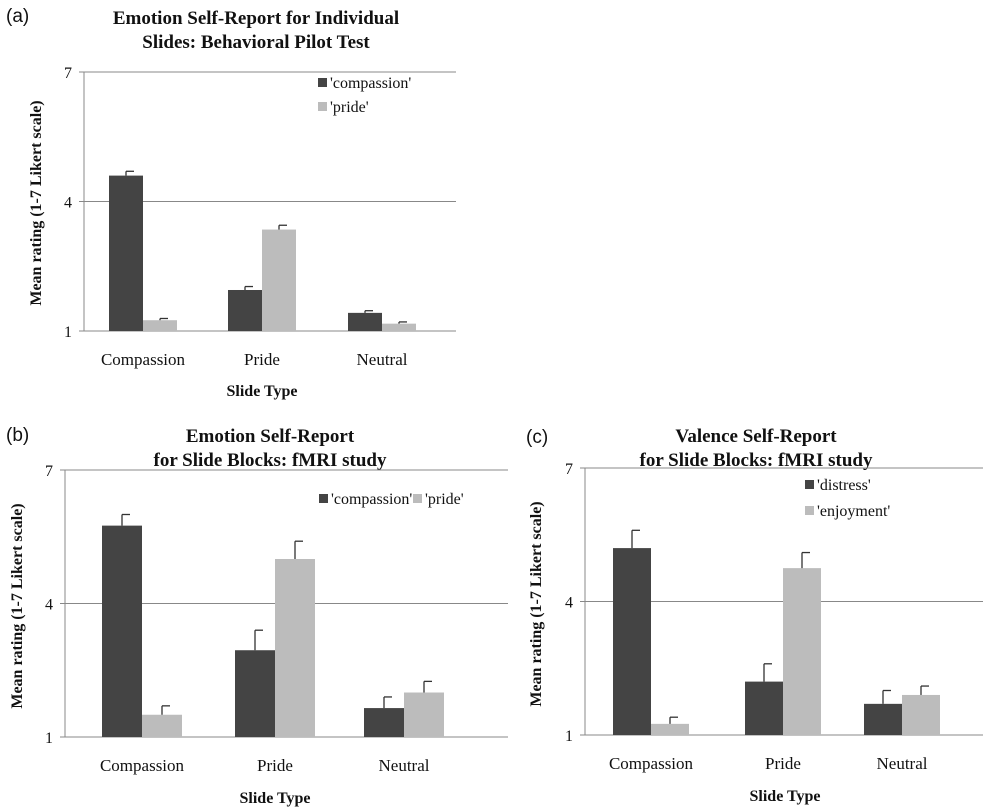  I want to click on bar: 'compassion' – Neutral: 1.42, so click(365, 321).